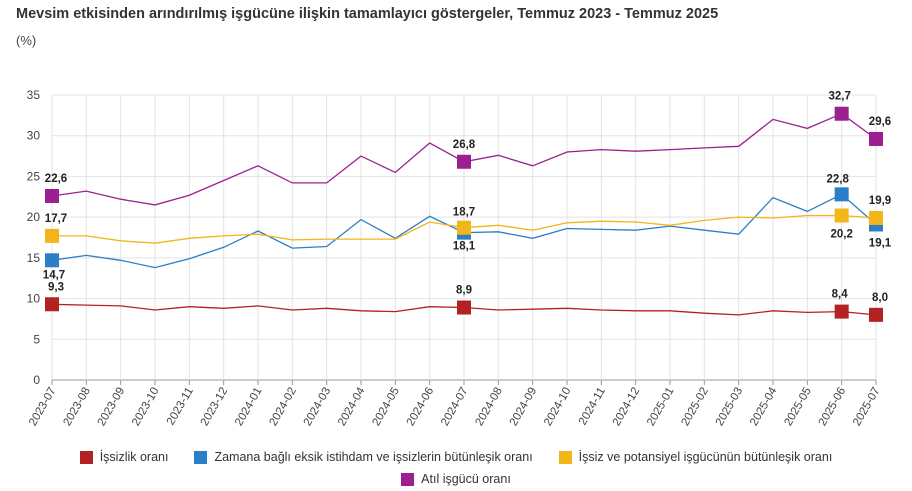 The width and height of the screenshot is (912, 491). I want to click on y-tick-label: 35, so click(34, 95).